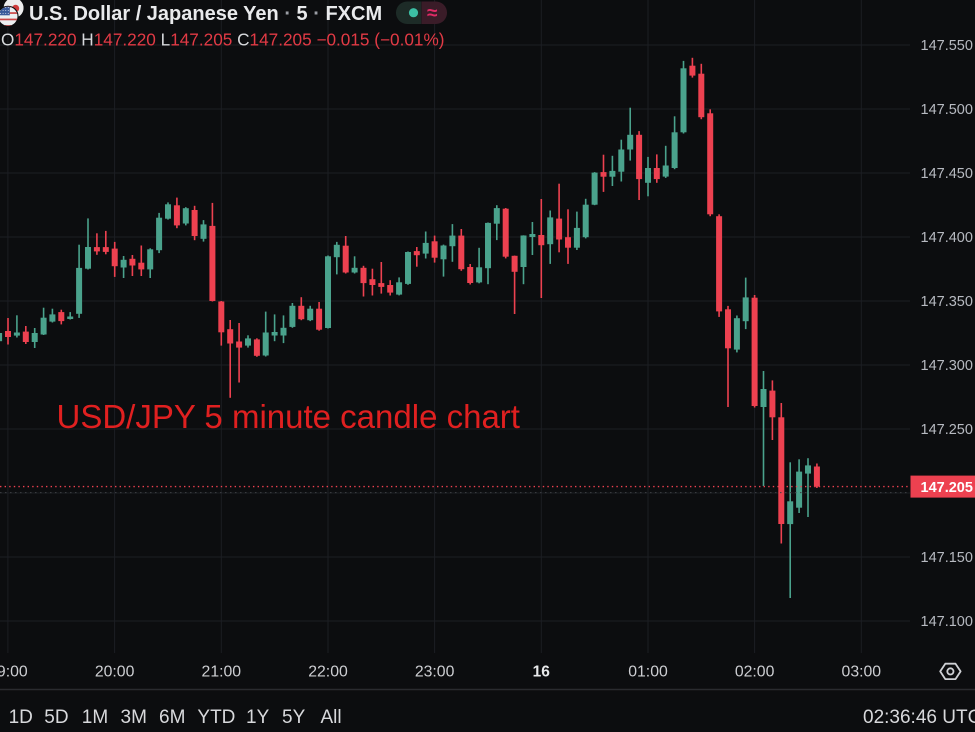 The image size is (975, 732). I want to click on svg-text: 03:00, so click(862, 672).